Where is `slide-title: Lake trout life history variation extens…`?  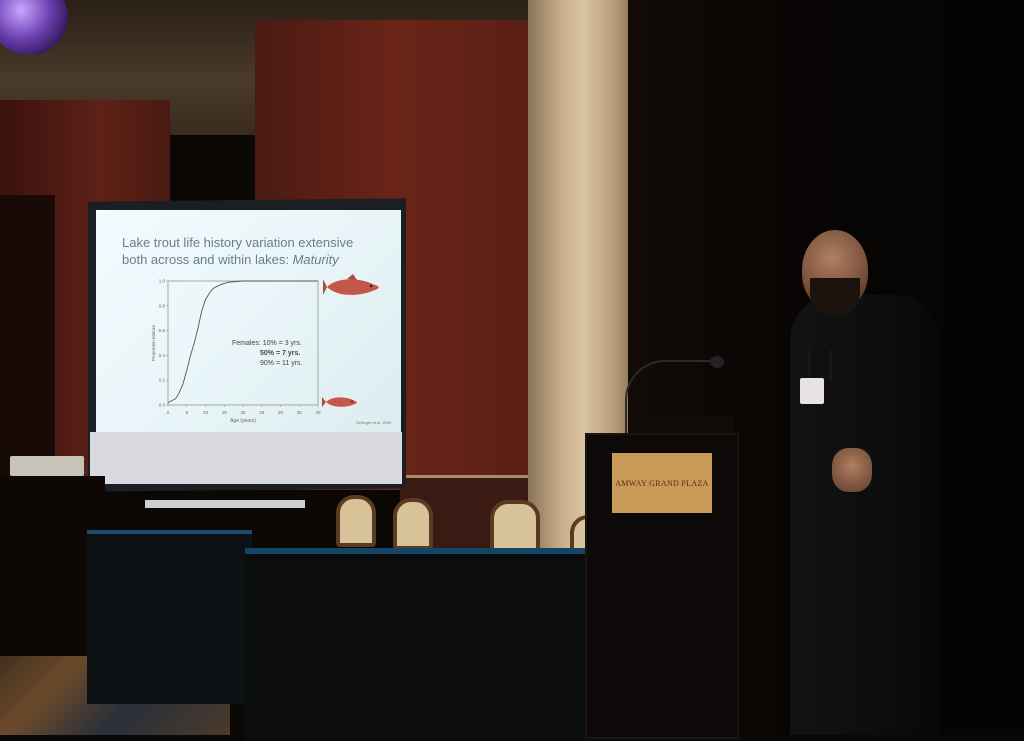 slide-title: Lake trout life history variation extens… is located at coordinates (252, 251).